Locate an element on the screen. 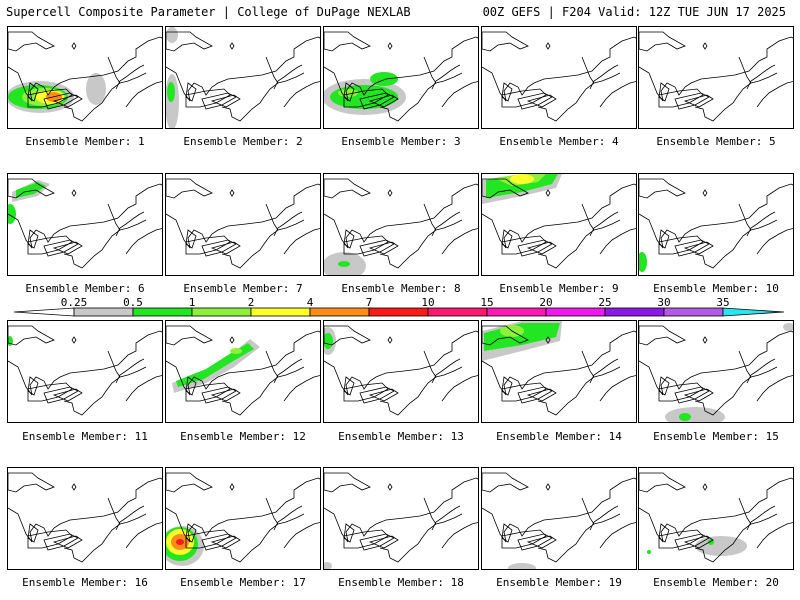 Image resolution: width=800 pixels, height=600 pixels. member-caption: Ensemble Member: 14 is located at coordinates (559, 436).